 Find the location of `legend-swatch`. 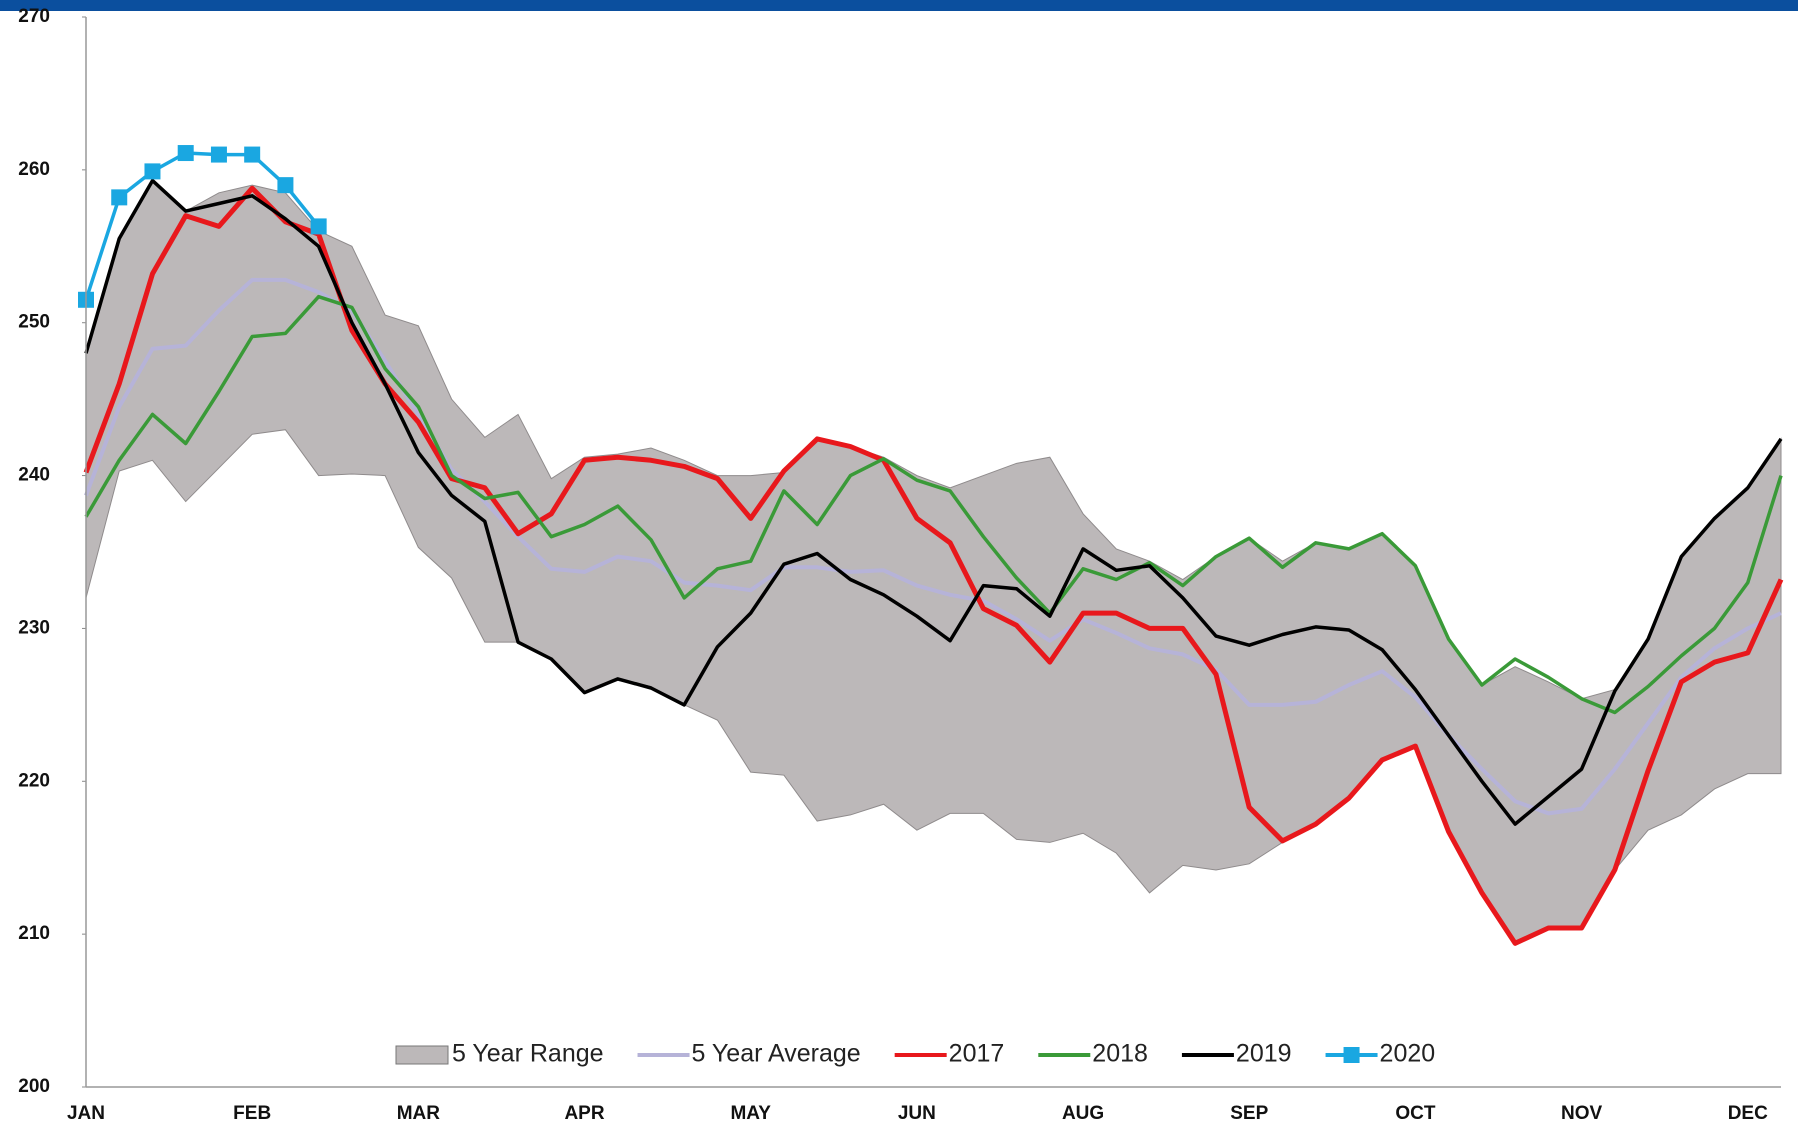

legend-swatch is located at coordinates (422, 1055).